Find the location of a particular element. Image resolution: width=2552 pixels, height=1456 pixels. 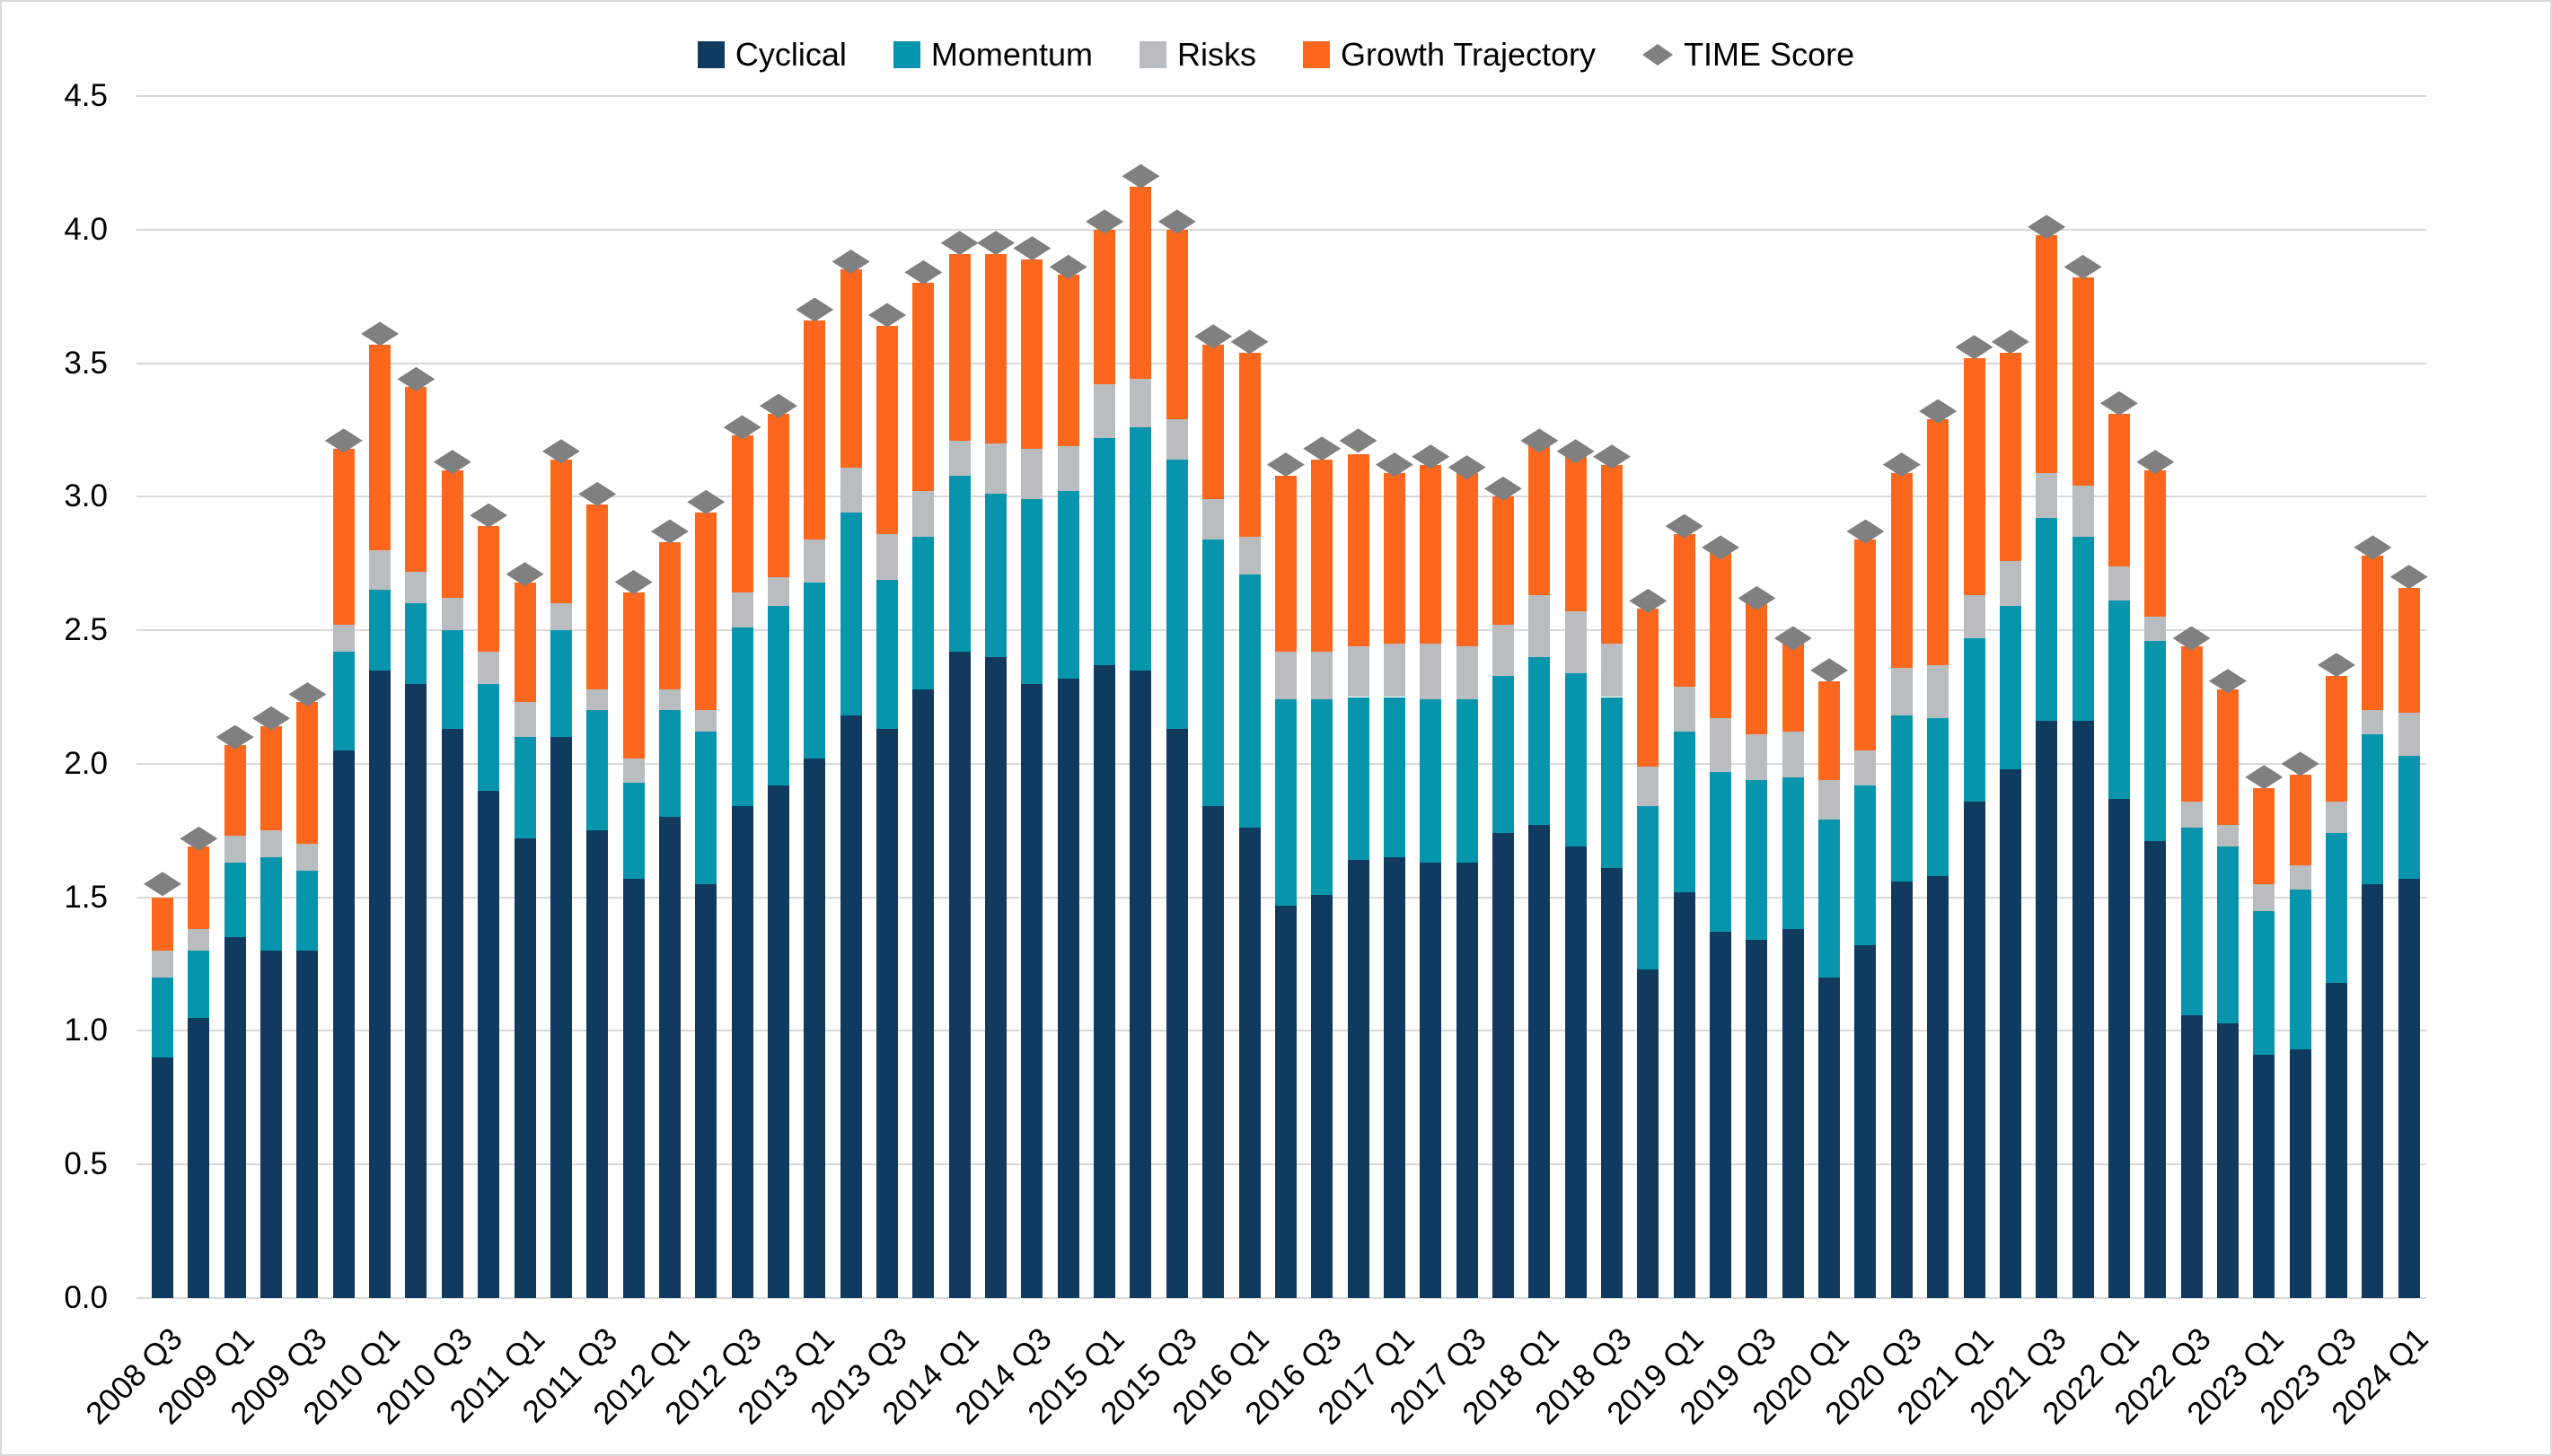

legend-item-growth-trajectory: Growth Trajectory is located at coordinates (1449, 55).